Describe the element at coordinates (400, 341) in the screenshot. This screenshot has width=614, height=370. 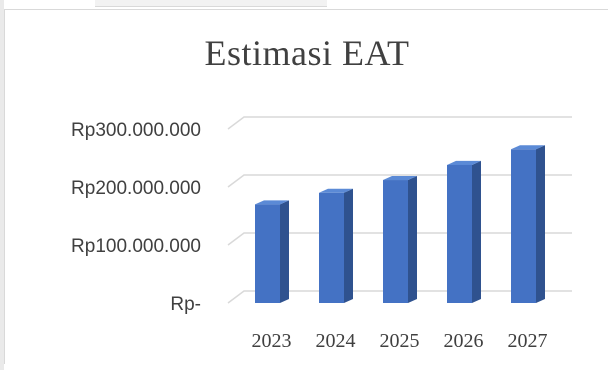
I see `x-tick-label: 2025` at that location.